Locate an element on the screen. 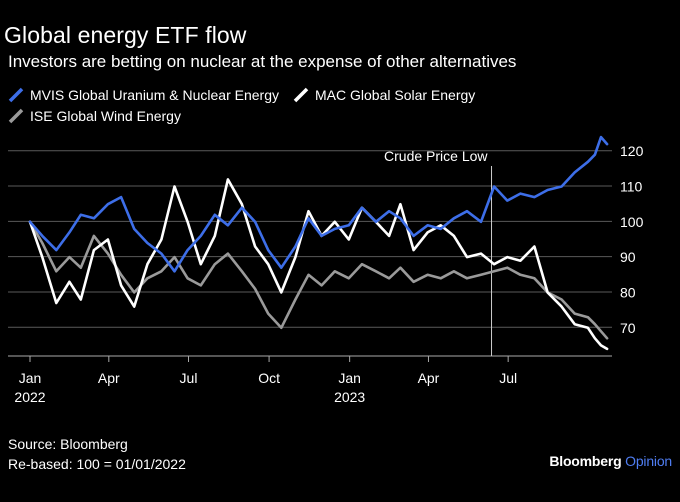 Image resolution: width=680 pixels, height=502 pixels. legend-swatch-uranium is located at coordinates (16, 95).